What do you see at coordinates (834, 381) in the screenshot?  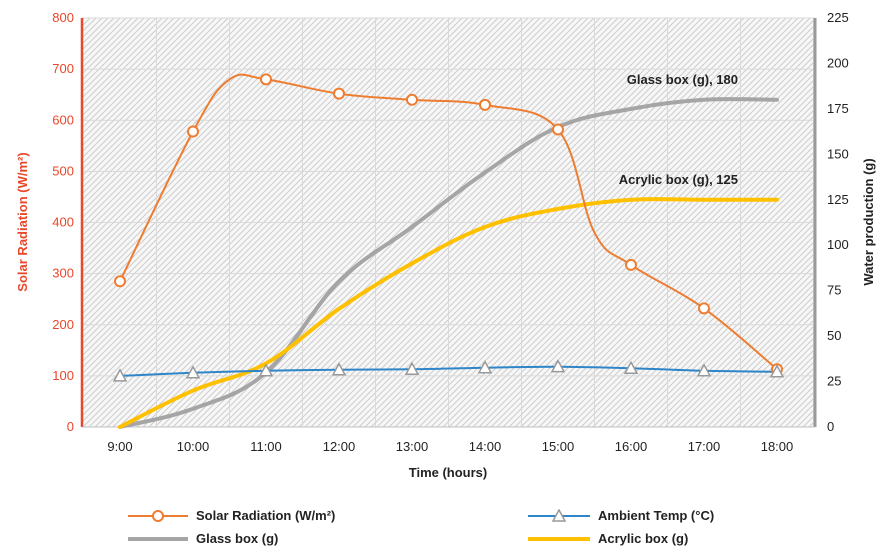 I see `right-tick-label-25: 25` at bounding box center [834, 381].